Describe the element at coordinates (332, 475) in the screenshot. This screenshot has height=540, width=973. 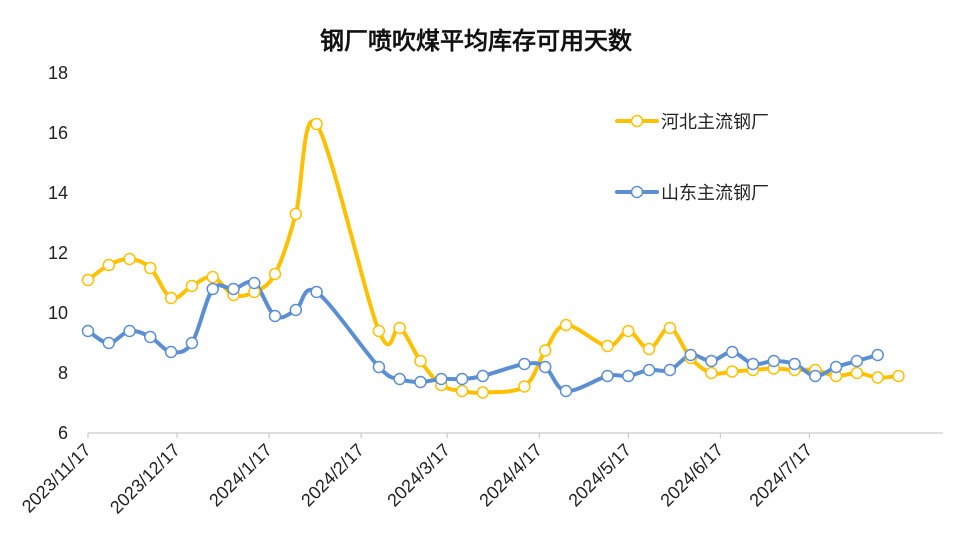
I see `x-tick-label: 2024/2/17` at that location.